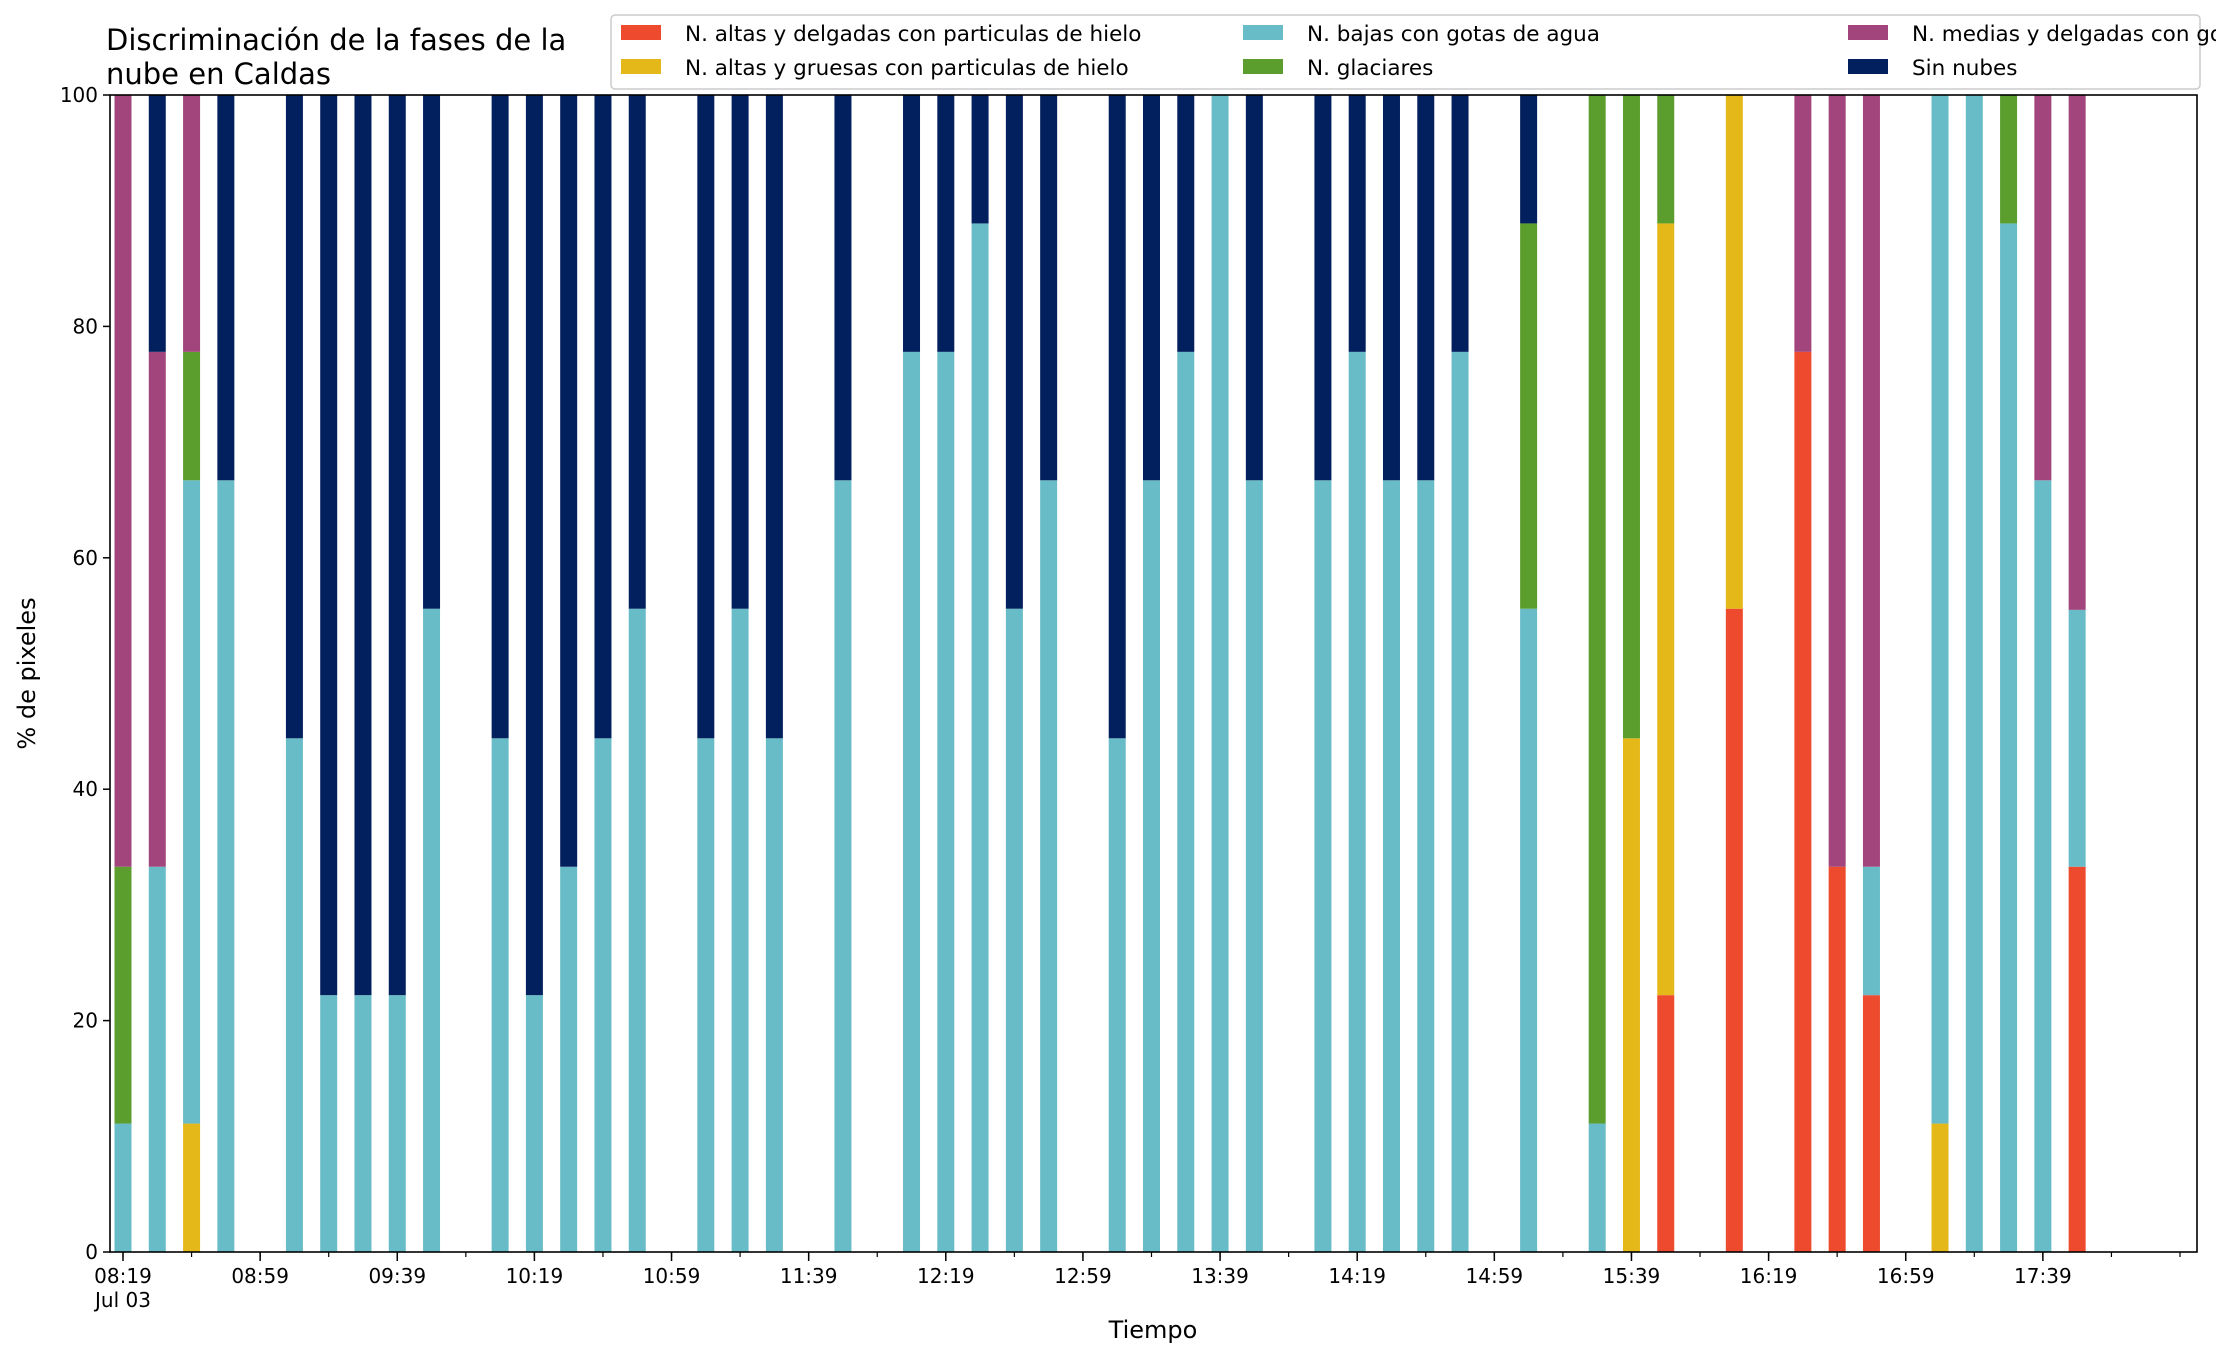 This screenshot has height=1355, width=2216. I want to click on bar-segment-0909-s5, so click(294, 417).